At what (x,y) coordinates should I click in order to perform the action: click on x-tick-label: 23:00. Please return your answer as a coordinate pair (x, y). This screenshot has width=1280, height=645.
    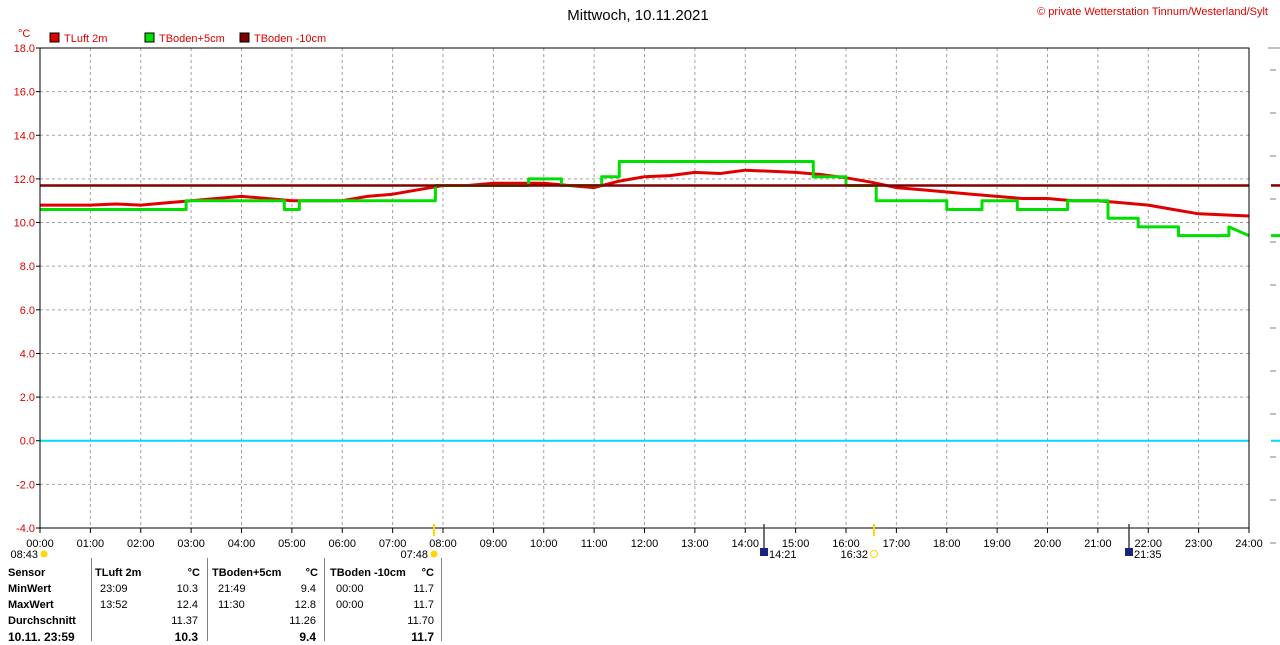
    Looking at the image, I should click on (1199, 544).